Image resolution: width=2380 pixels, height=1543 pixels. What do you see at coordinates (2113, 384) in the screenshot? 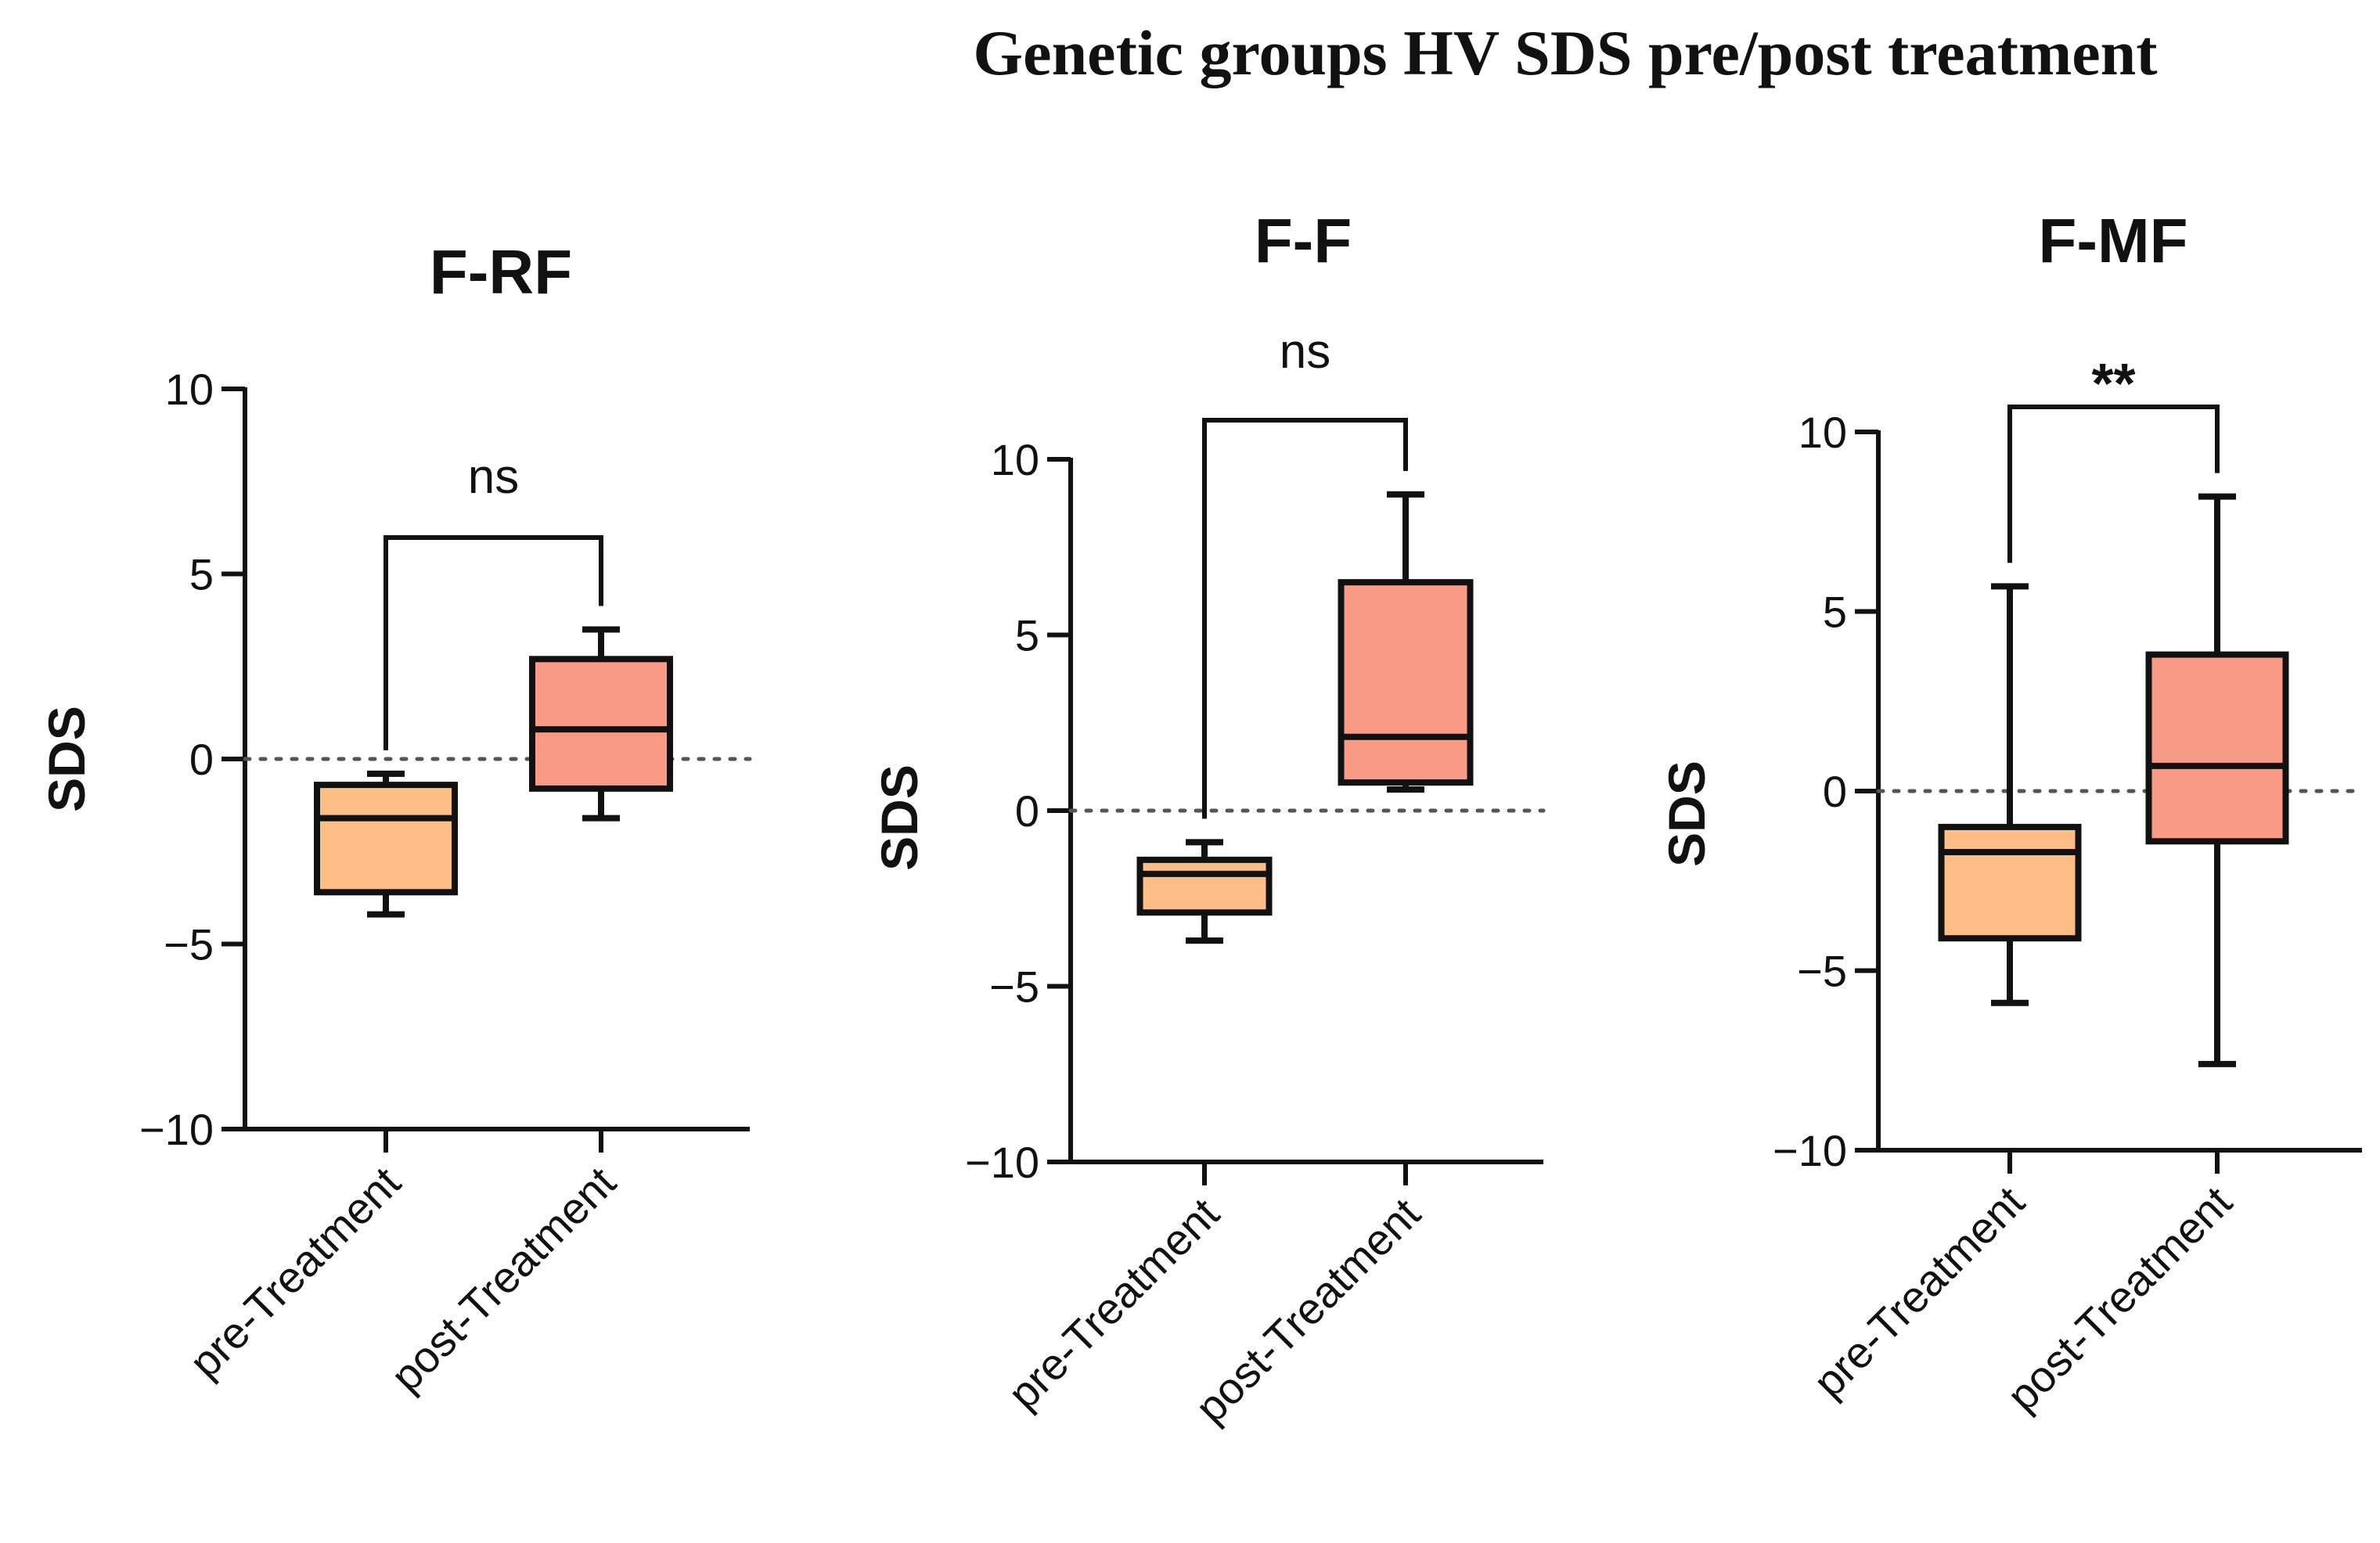
I see `significance-label: **` at bounding box center [2113, 384].